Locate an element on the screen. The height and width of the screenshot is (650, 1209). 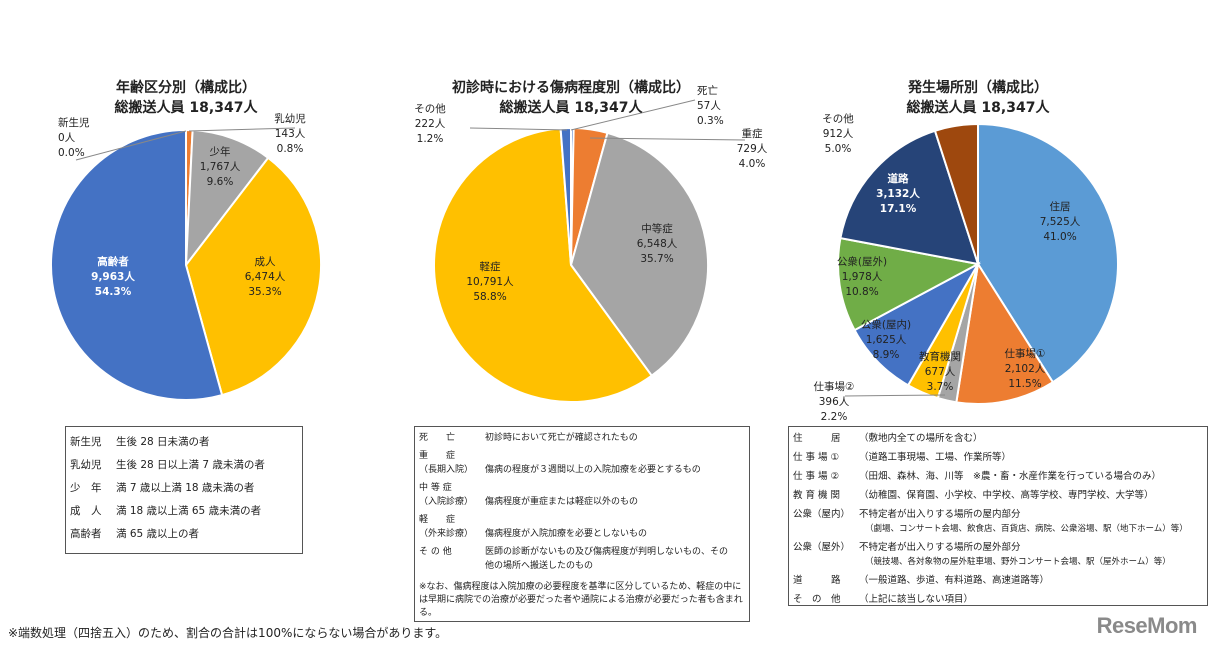
slice-label-name: 軽症 is located at coordinates (490, 267).